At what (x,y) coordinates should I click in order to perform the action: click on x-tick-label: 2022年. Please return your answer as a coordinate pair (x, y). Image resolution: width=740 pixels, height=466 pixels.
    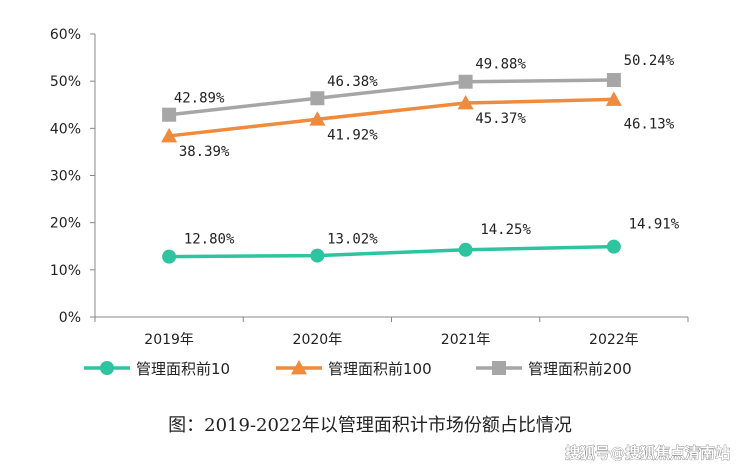
    Looking at the image, I should click on (614, 340).